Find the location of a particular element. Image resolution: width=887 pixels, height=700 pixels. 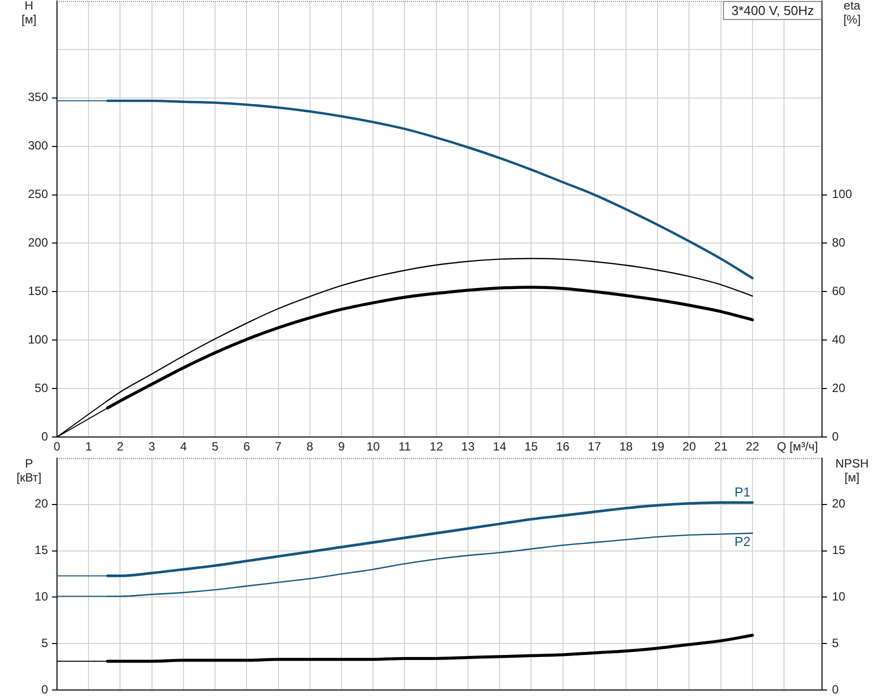

x-tick-label: 12 is located at coordinates (437, 447).